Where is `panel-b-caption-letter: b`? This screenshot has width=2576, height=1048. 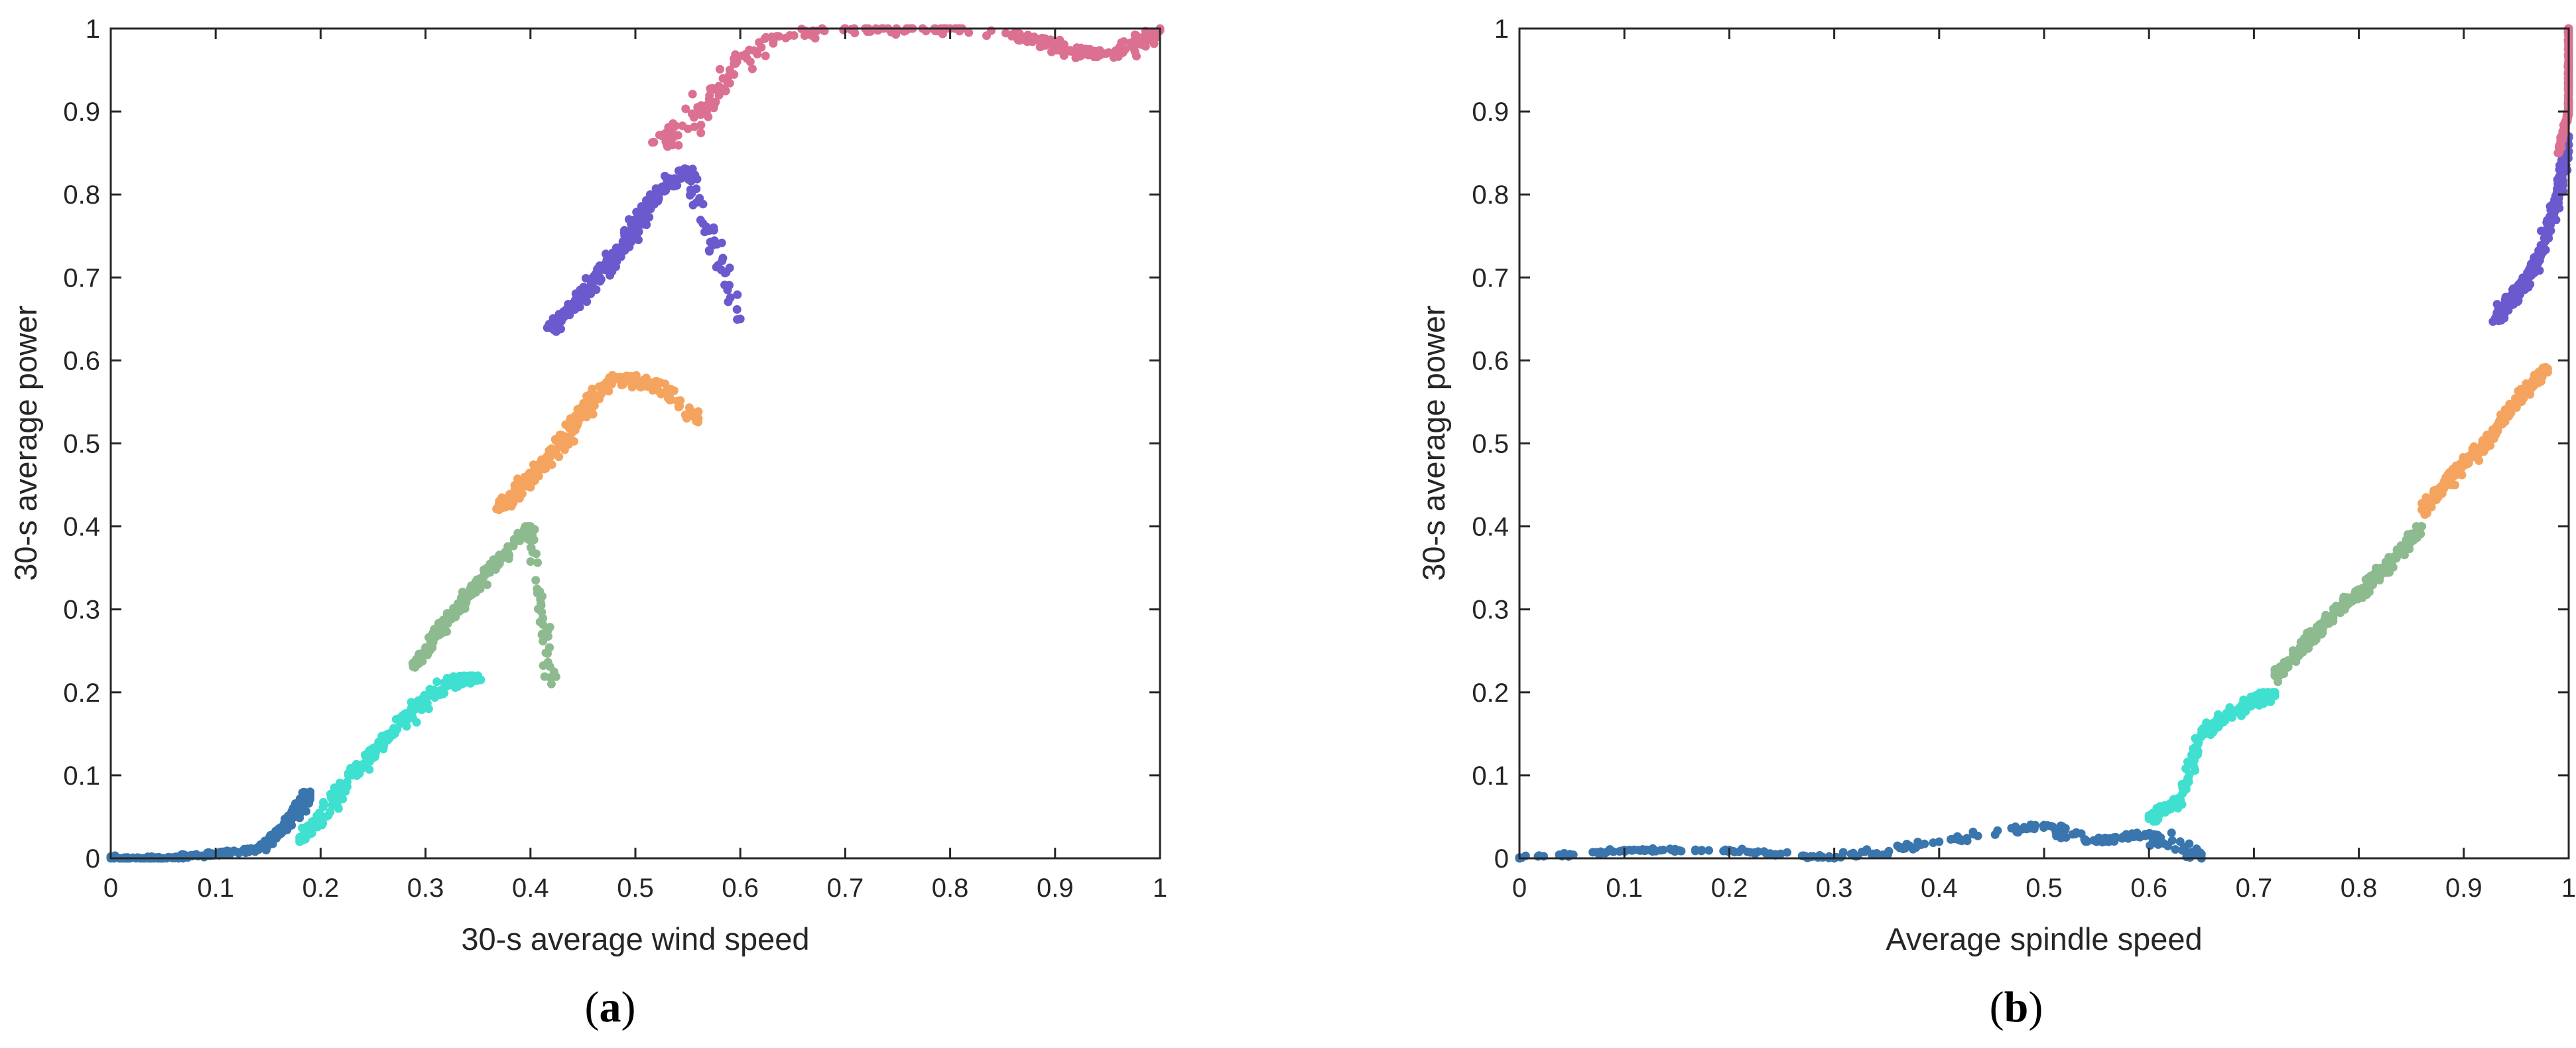 panel-b-caption-letter: b is located at coordinates (2017, 1007).